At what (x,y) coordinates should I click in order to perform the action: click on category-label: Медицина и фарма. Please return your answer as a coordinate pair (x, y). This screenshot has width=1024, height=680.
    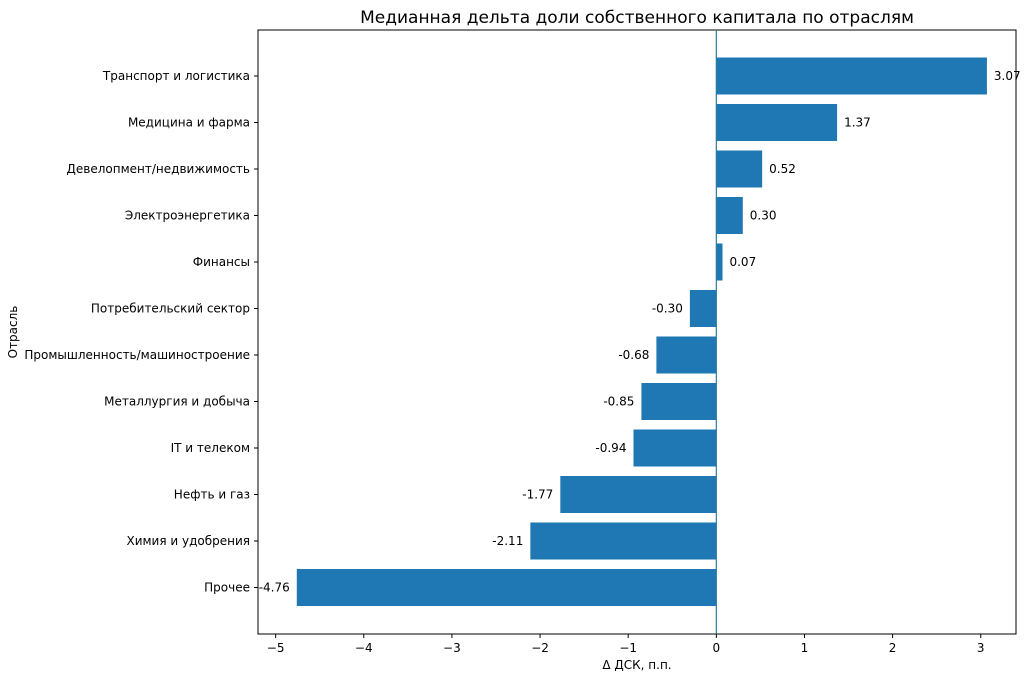
    Looking at the image, I should click on (189, 123).